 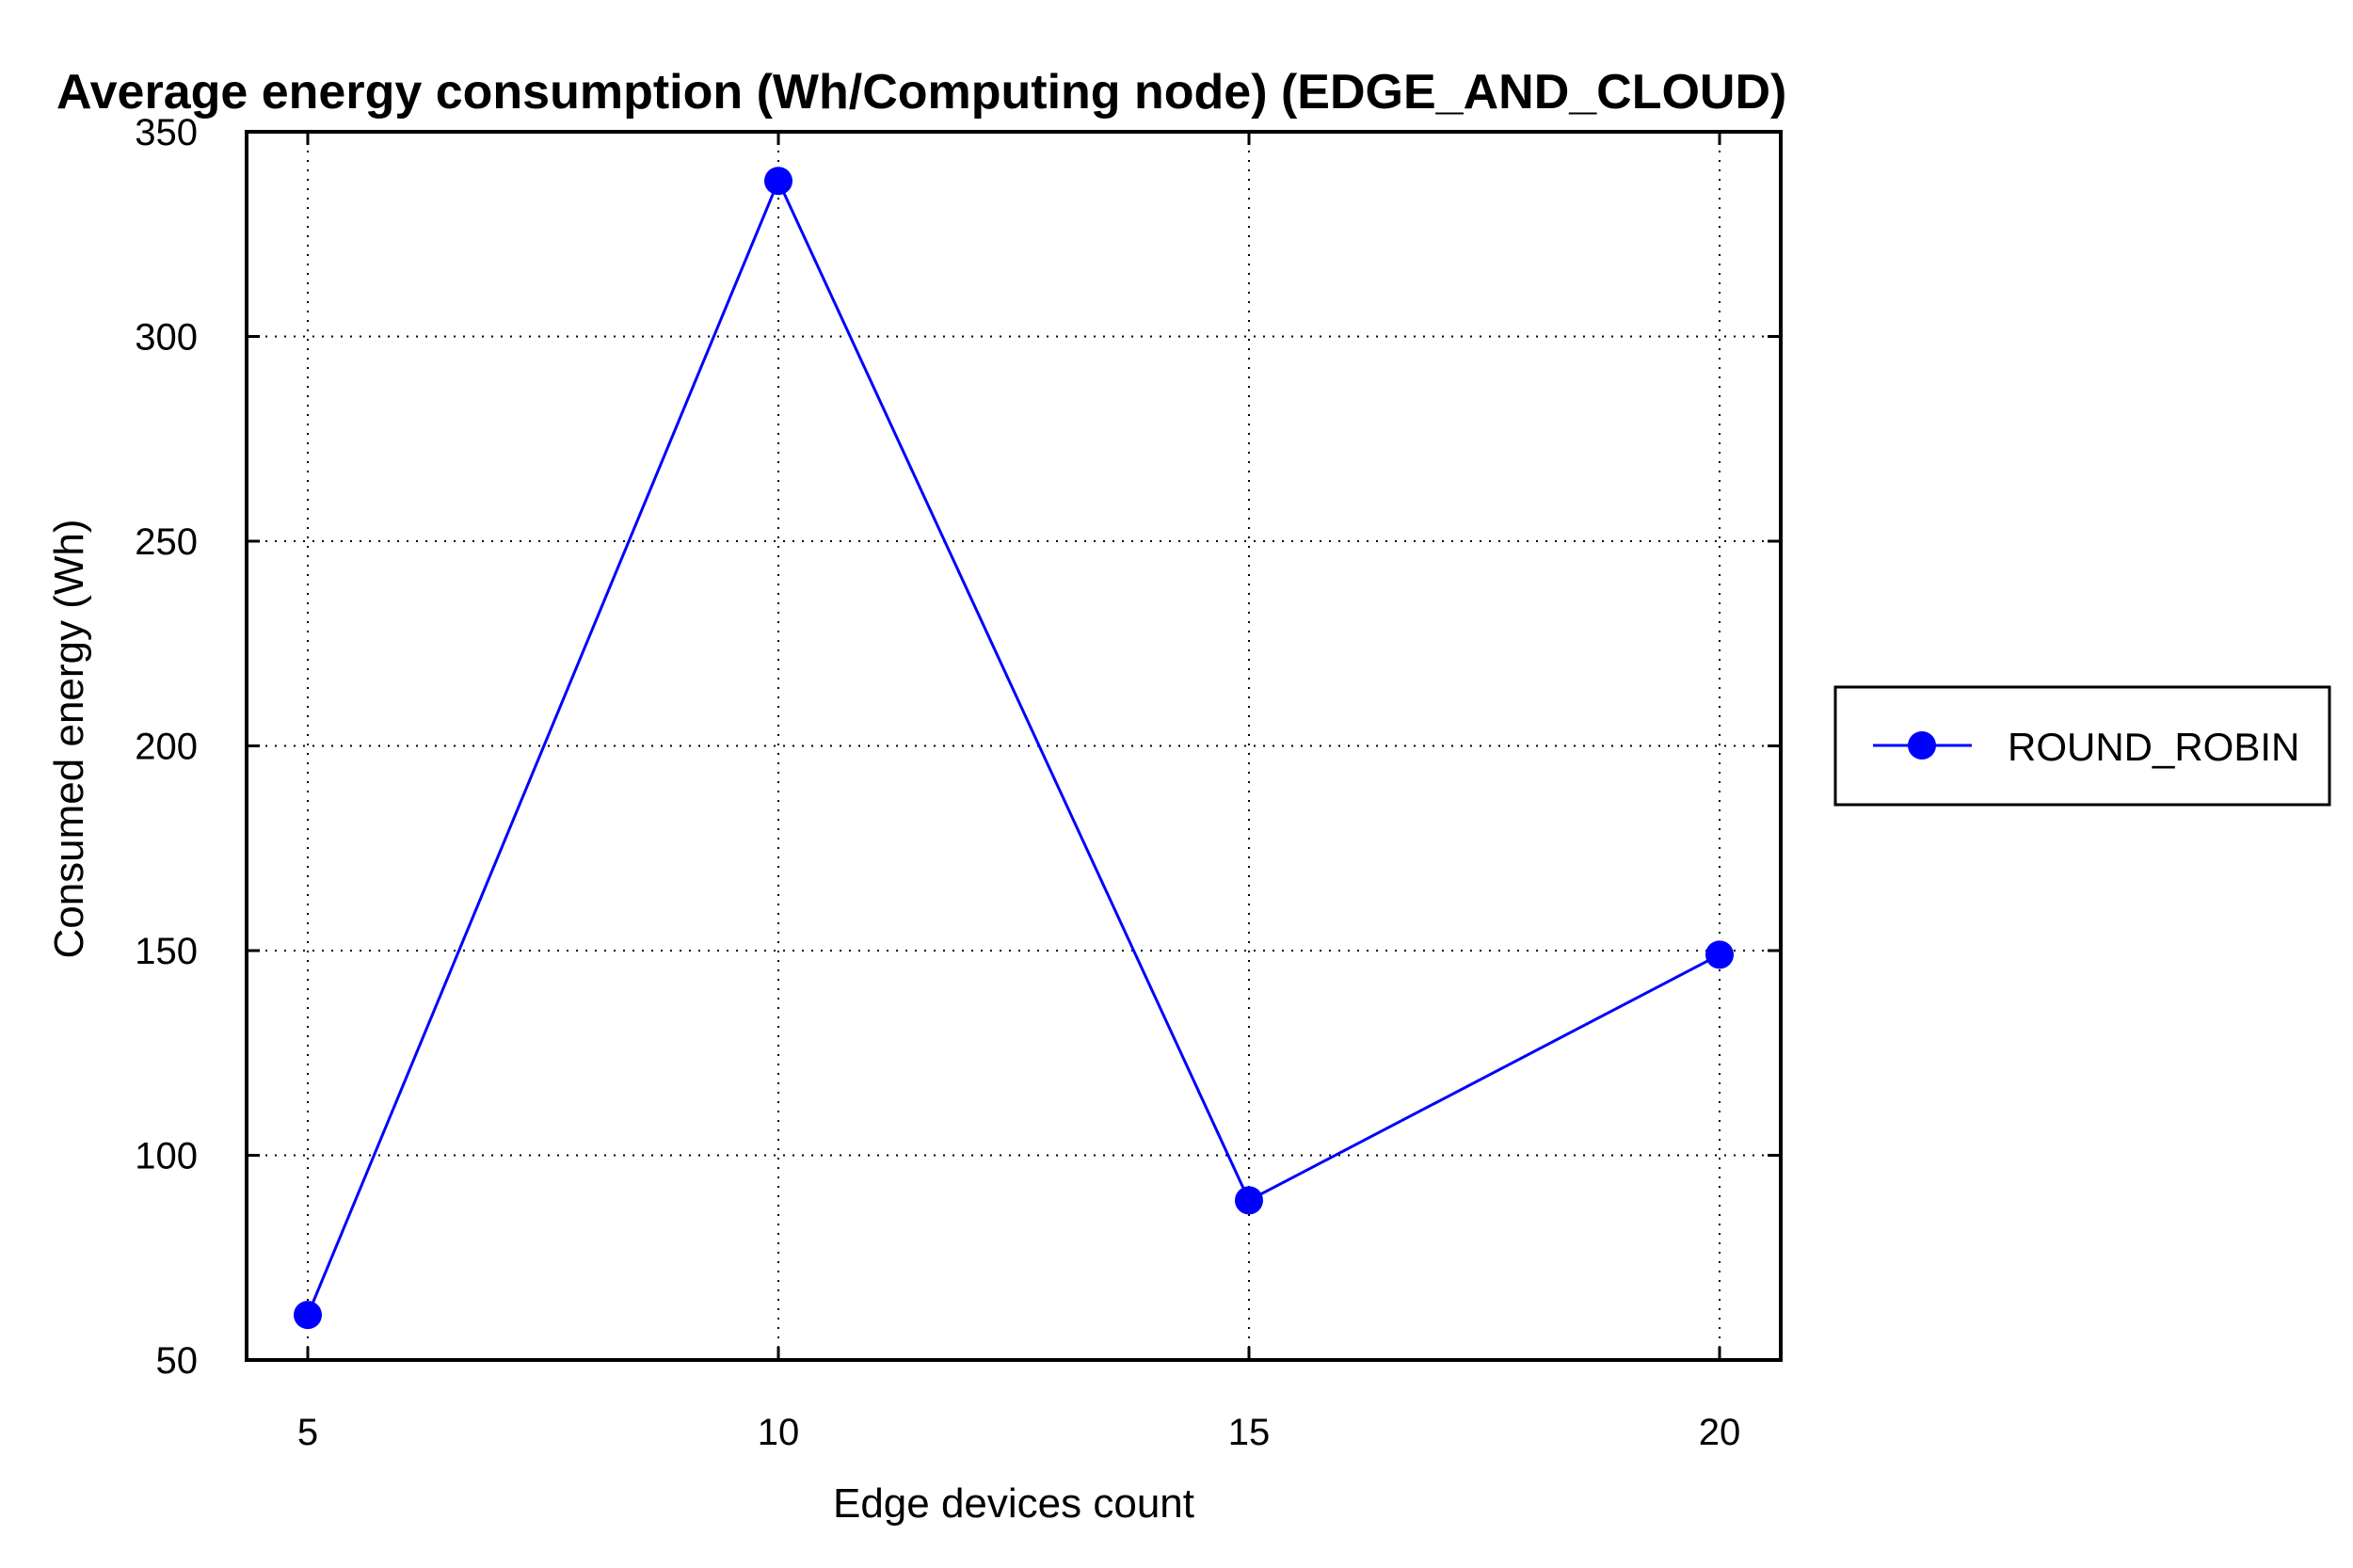 What do you see at coordinates (1019, 1432) in the screenshot?
I see `x-tick-labels: 5 10 15 20` at bounding box center [1019, 1432].